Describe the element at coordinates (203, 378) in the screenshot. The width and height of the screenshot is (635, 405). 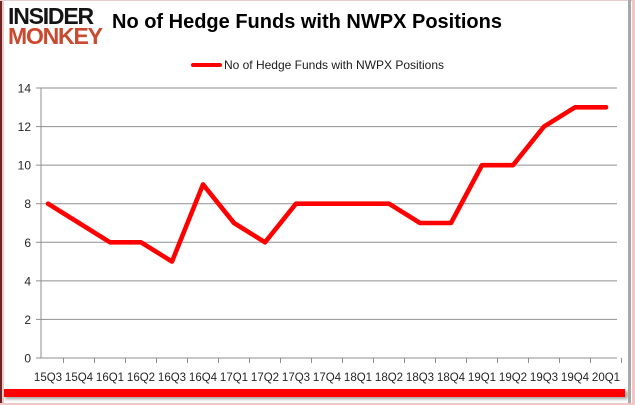
I see `axis-tick-label: 16Q4` at that location.